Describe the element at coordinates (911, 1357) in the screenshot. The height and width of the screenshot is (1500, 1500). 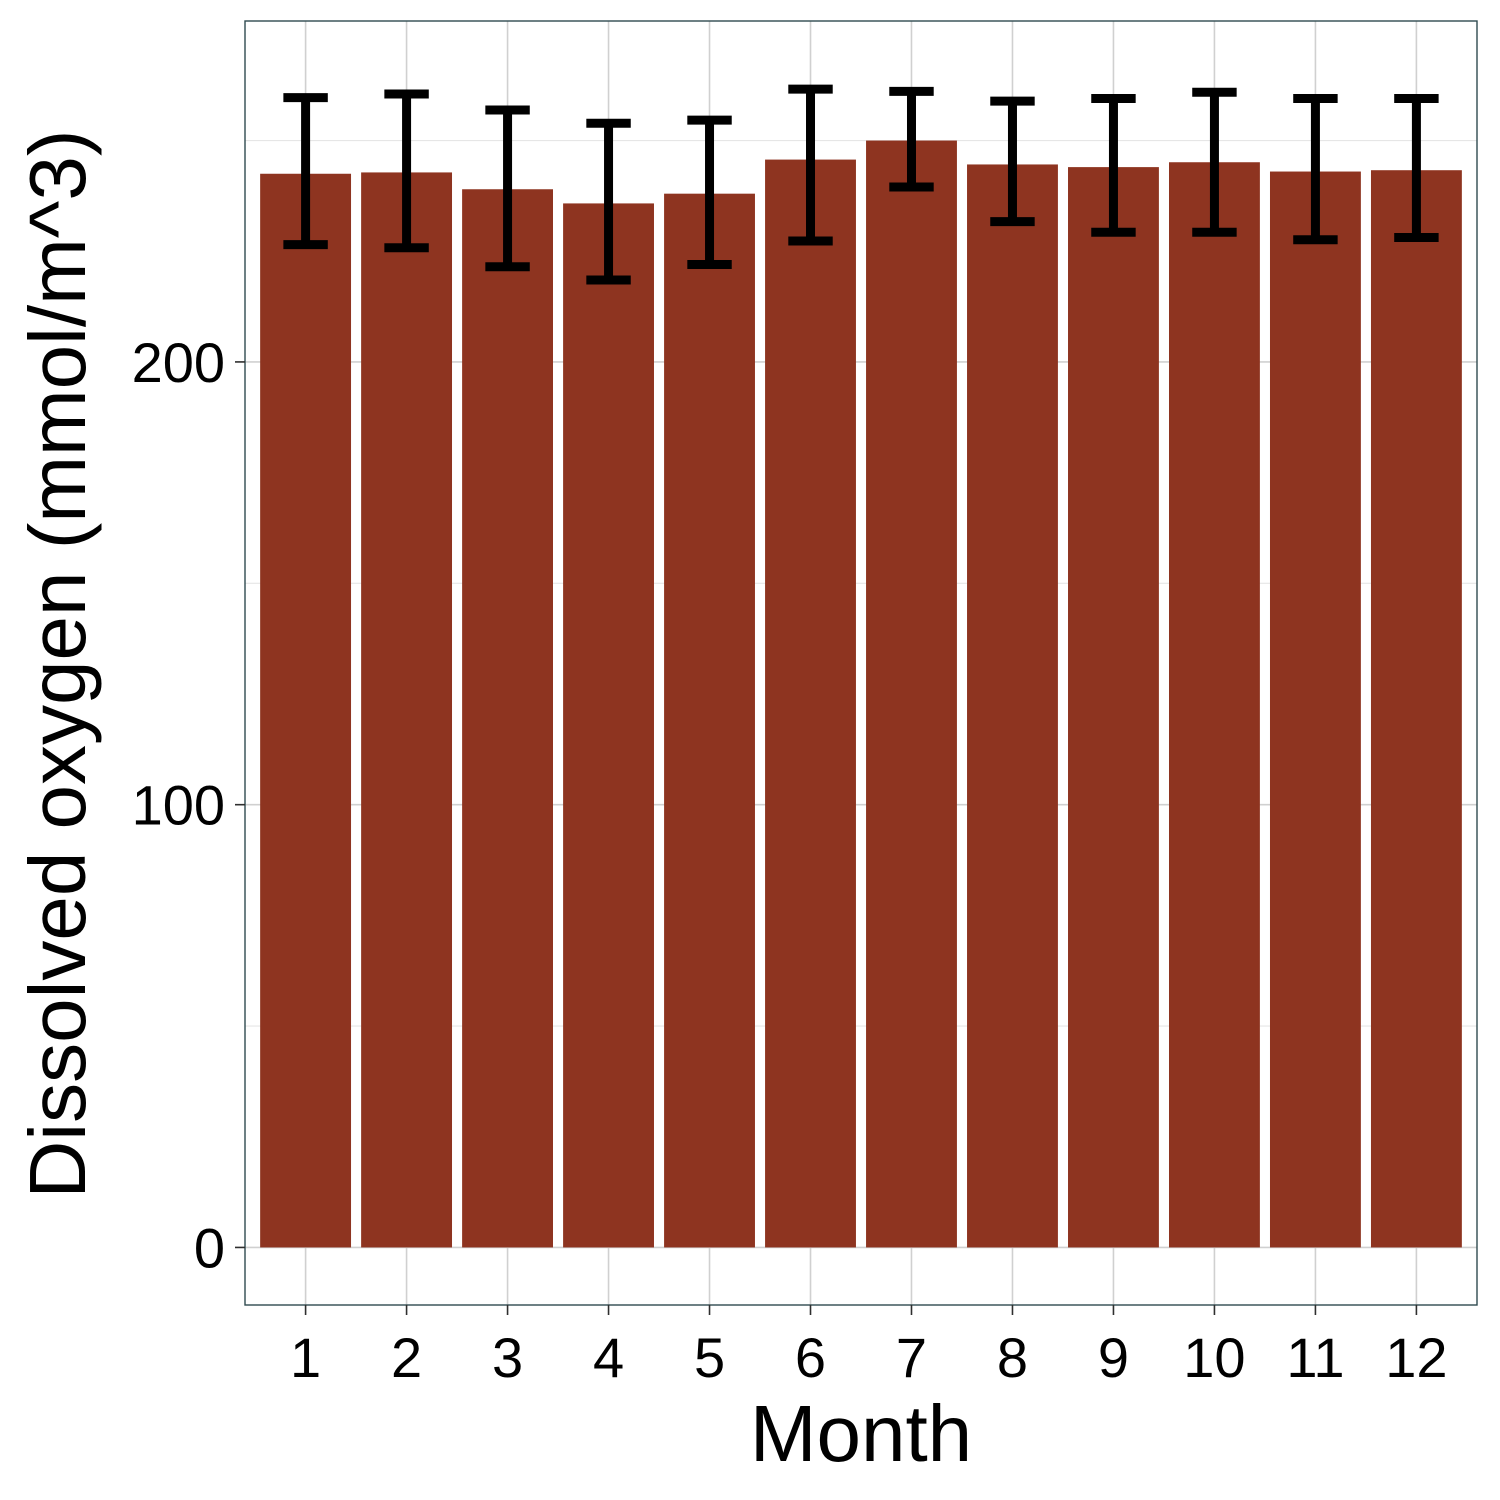
I see `x-tick-label: 7` at that location.